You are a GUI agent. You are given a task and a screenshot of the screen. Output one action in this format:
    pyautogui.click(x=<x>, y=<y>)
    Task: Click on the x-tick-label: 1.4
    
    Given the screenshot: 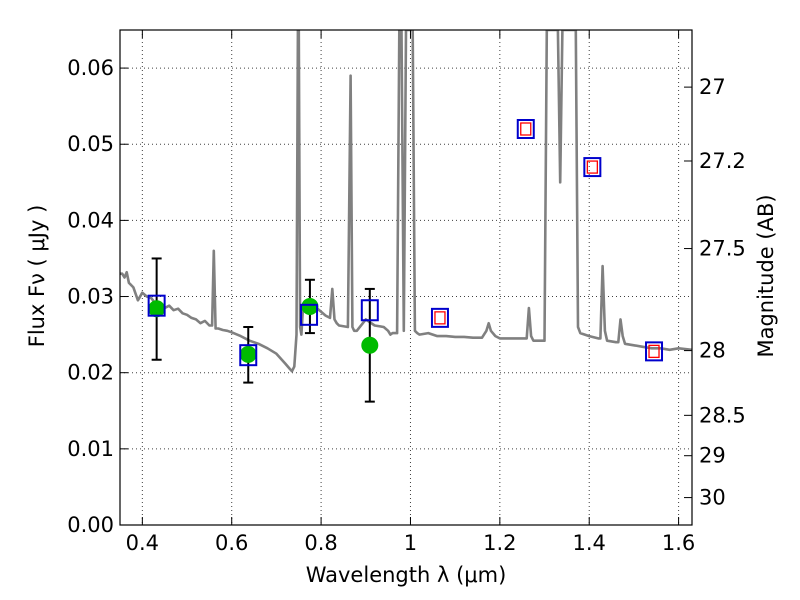 What is the action you would take?
    pyautogui.click(x=589, y=543)
    